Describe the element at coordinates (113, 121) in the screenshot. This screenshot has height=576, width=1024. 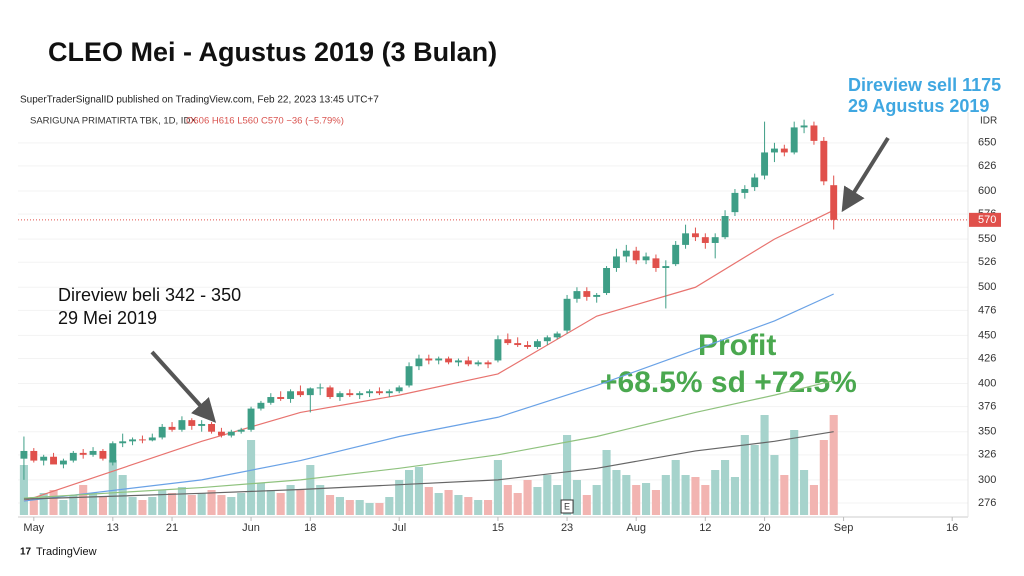
I see `symbol-line: SARIGUNA PRIMATIRTA TBK, 1D, IDX` at that location.